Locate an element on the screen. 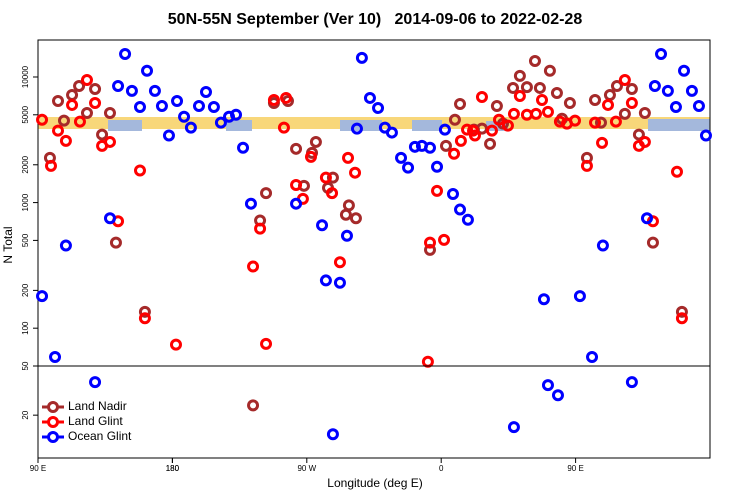 The image size is (750, 500). legend-label: Land Glint is located at coordinates (95, 421).